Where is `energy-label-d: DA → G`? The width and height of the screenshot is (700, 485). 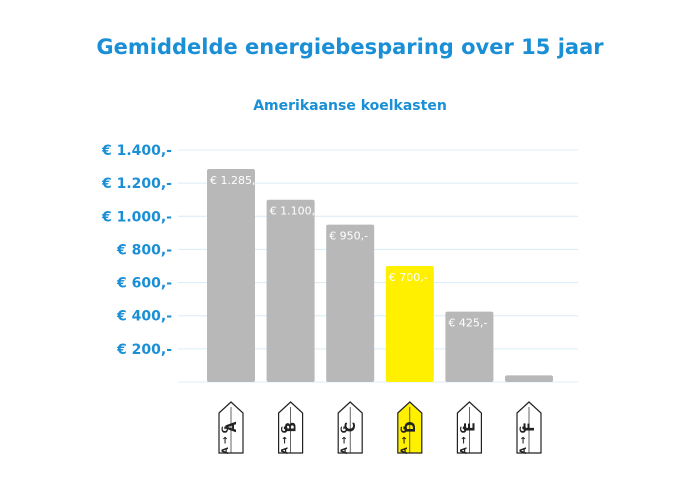 energy-label-d: DA → G is located at coordinates (410, 427).